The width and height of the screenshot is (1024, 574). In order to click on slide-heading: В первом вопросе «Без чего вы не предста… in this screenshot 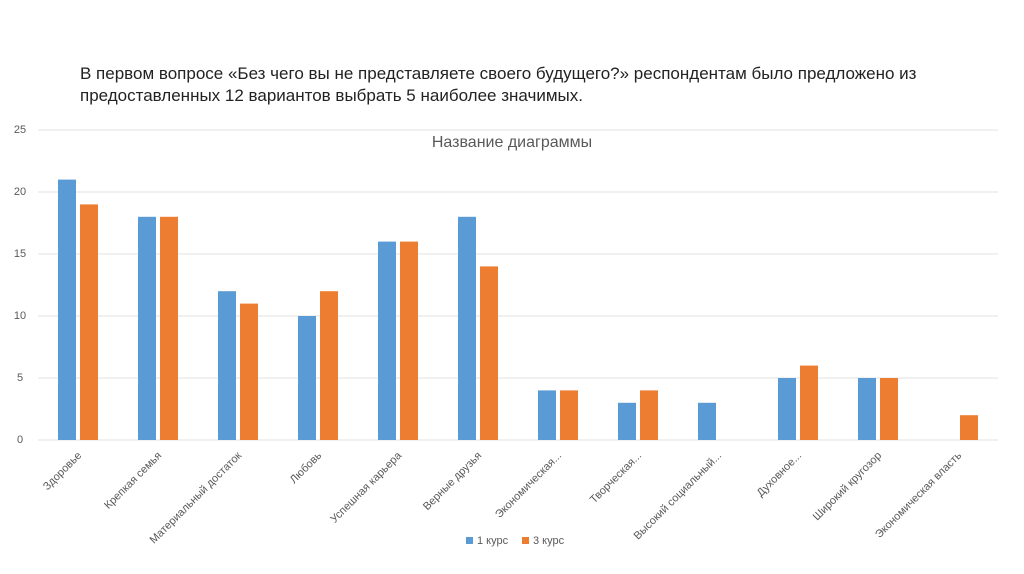, I will do `click(498, 84)`.